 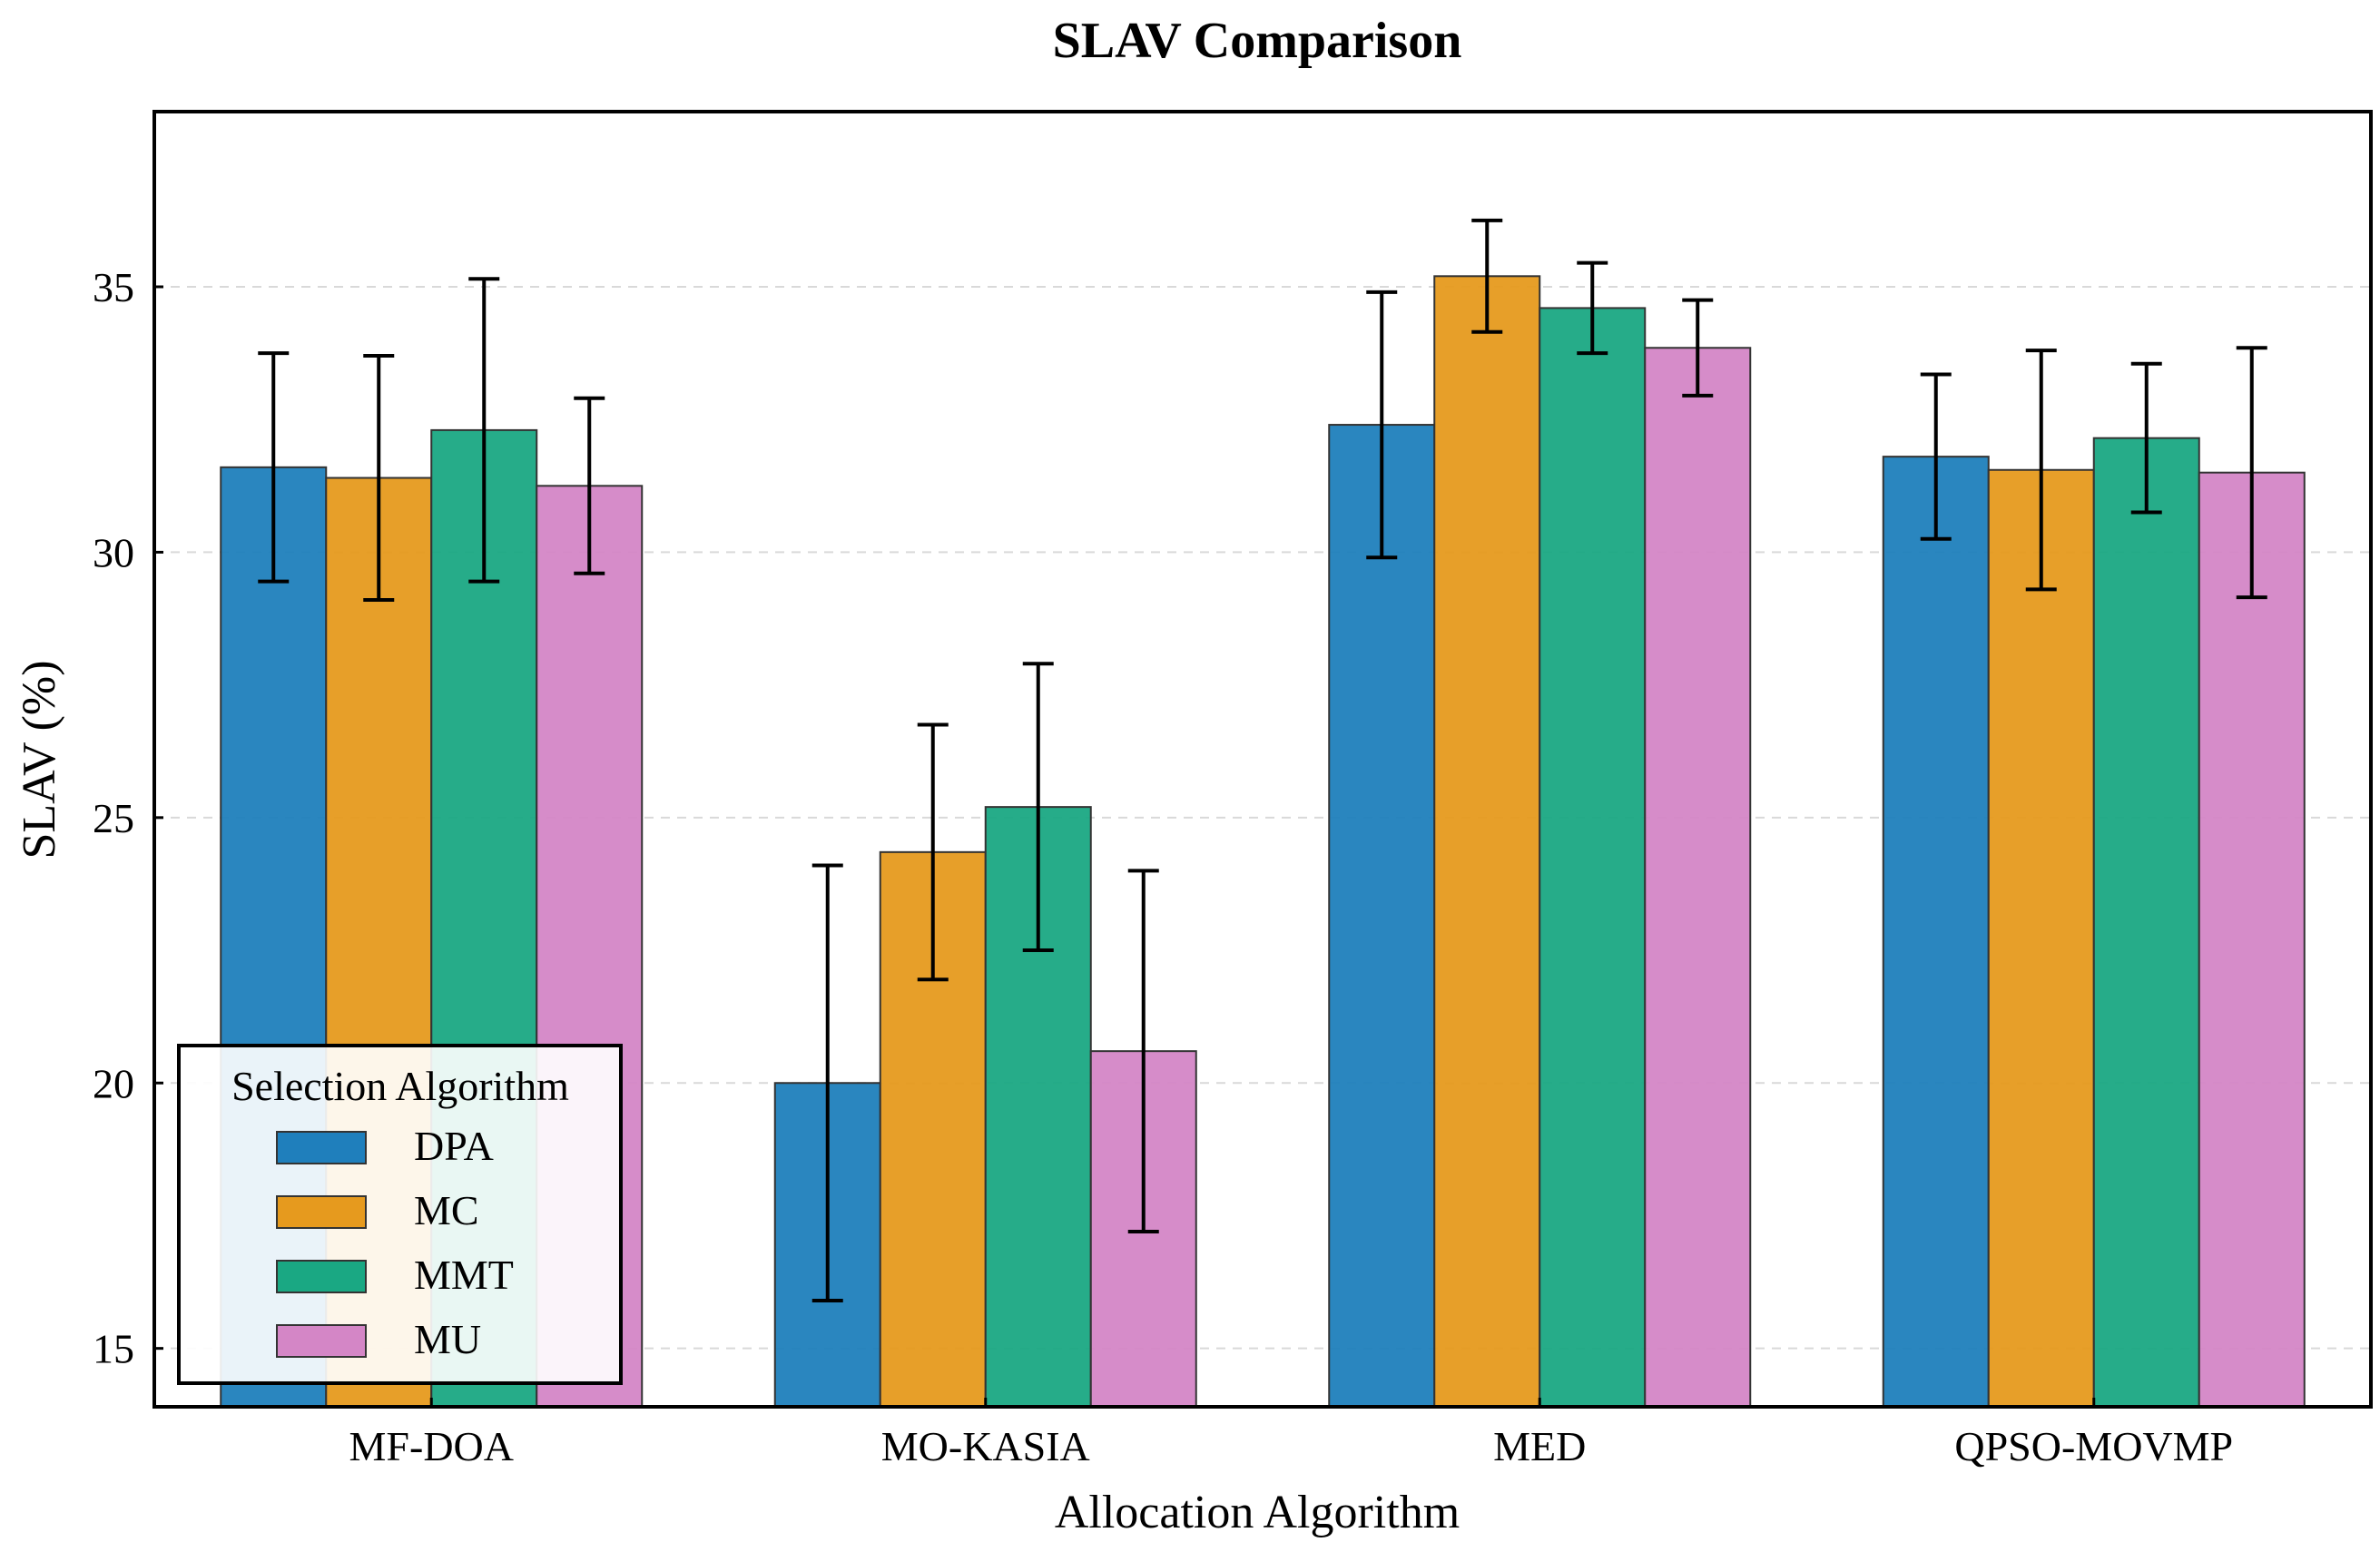 I want to click on y-axis-label: SLAV (%), so click(x=39, y=759).